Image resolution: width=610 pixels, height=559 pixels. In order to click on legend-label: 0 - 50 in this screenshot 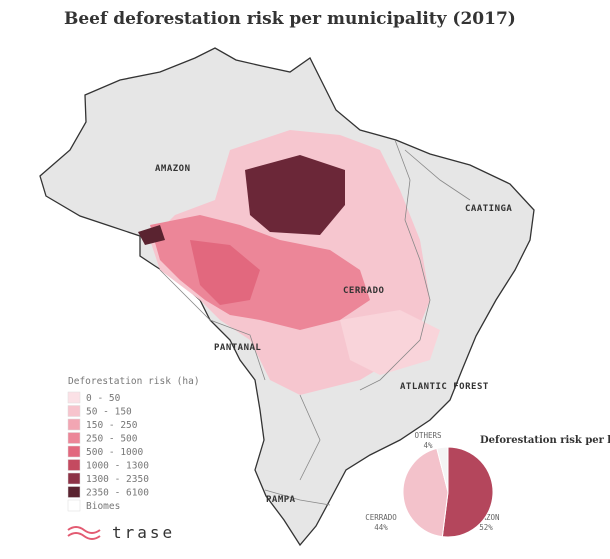, I will do `click(103, 398)`.